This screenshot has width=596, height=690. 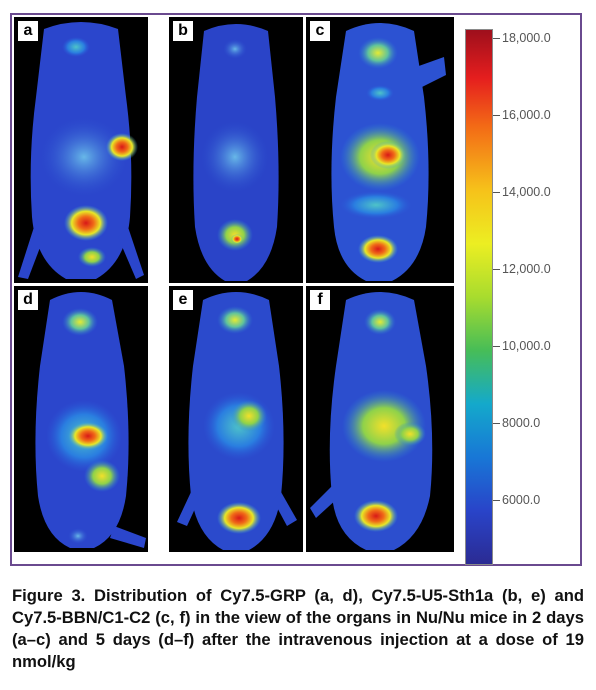 What do you see at coordinates (521, 423) in the screenshot?
I see `scale-label-8000: 8000.0` at bounding box center [521, 423].